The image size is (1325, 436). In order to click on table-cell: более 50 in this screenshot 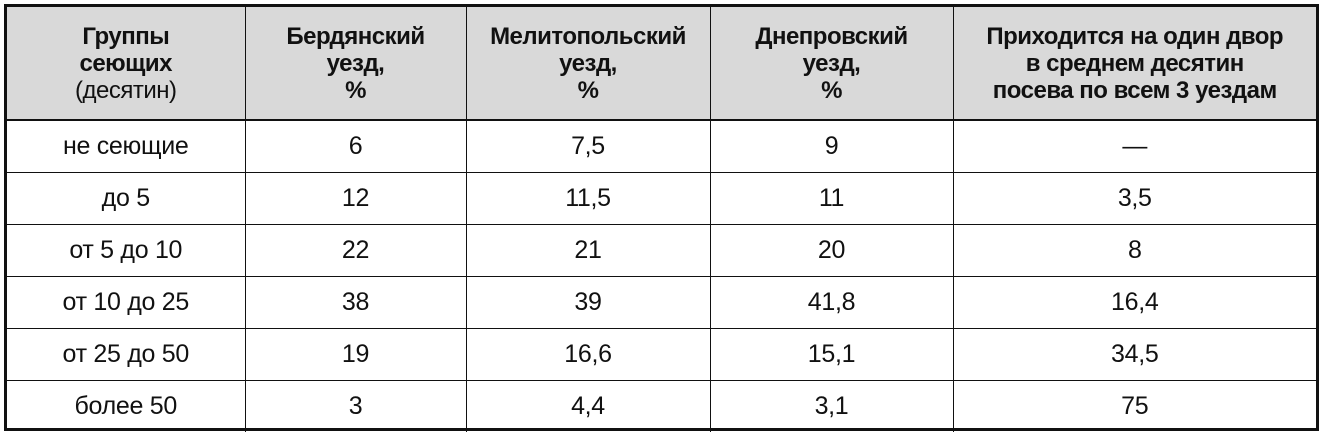, I will do `click(126, 406)`.